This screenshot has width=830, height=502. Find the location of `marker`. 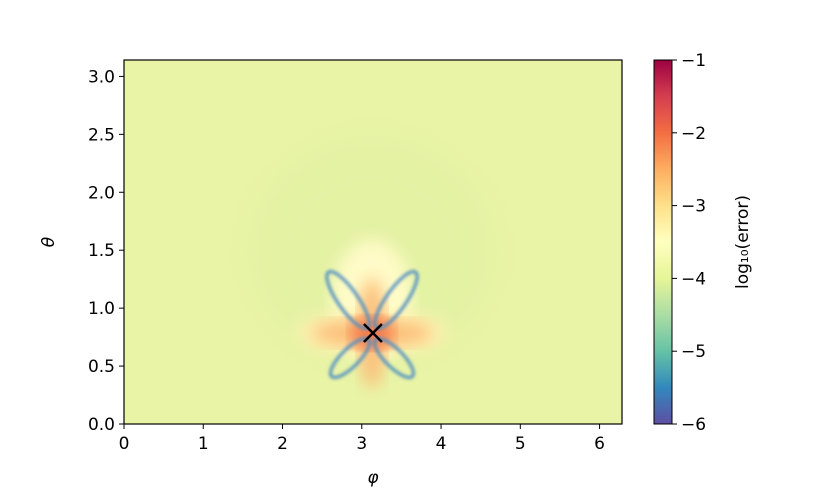

marker is located at coordinates (372, 333).